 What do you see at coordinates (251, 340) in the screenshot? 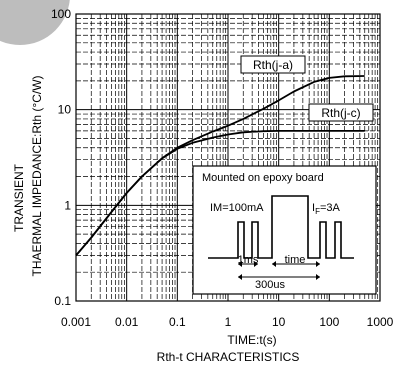
I see `x-axis-label: TIME:t(s)` at bounding box center [251, 340].